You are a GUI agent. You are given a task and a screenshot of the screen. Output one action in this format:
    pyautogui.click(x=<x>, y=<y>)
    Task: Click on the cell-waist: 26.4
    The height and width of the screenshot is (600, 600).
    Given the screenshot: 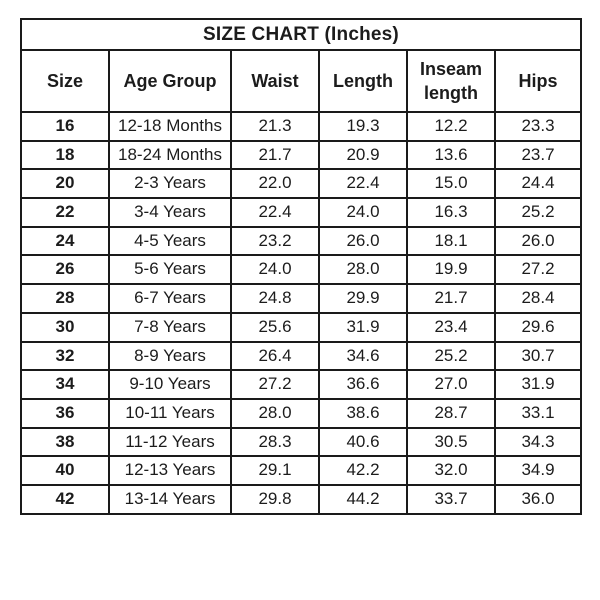 What is the action you would take?
    pyautogui.click(x=275, y=356)
    